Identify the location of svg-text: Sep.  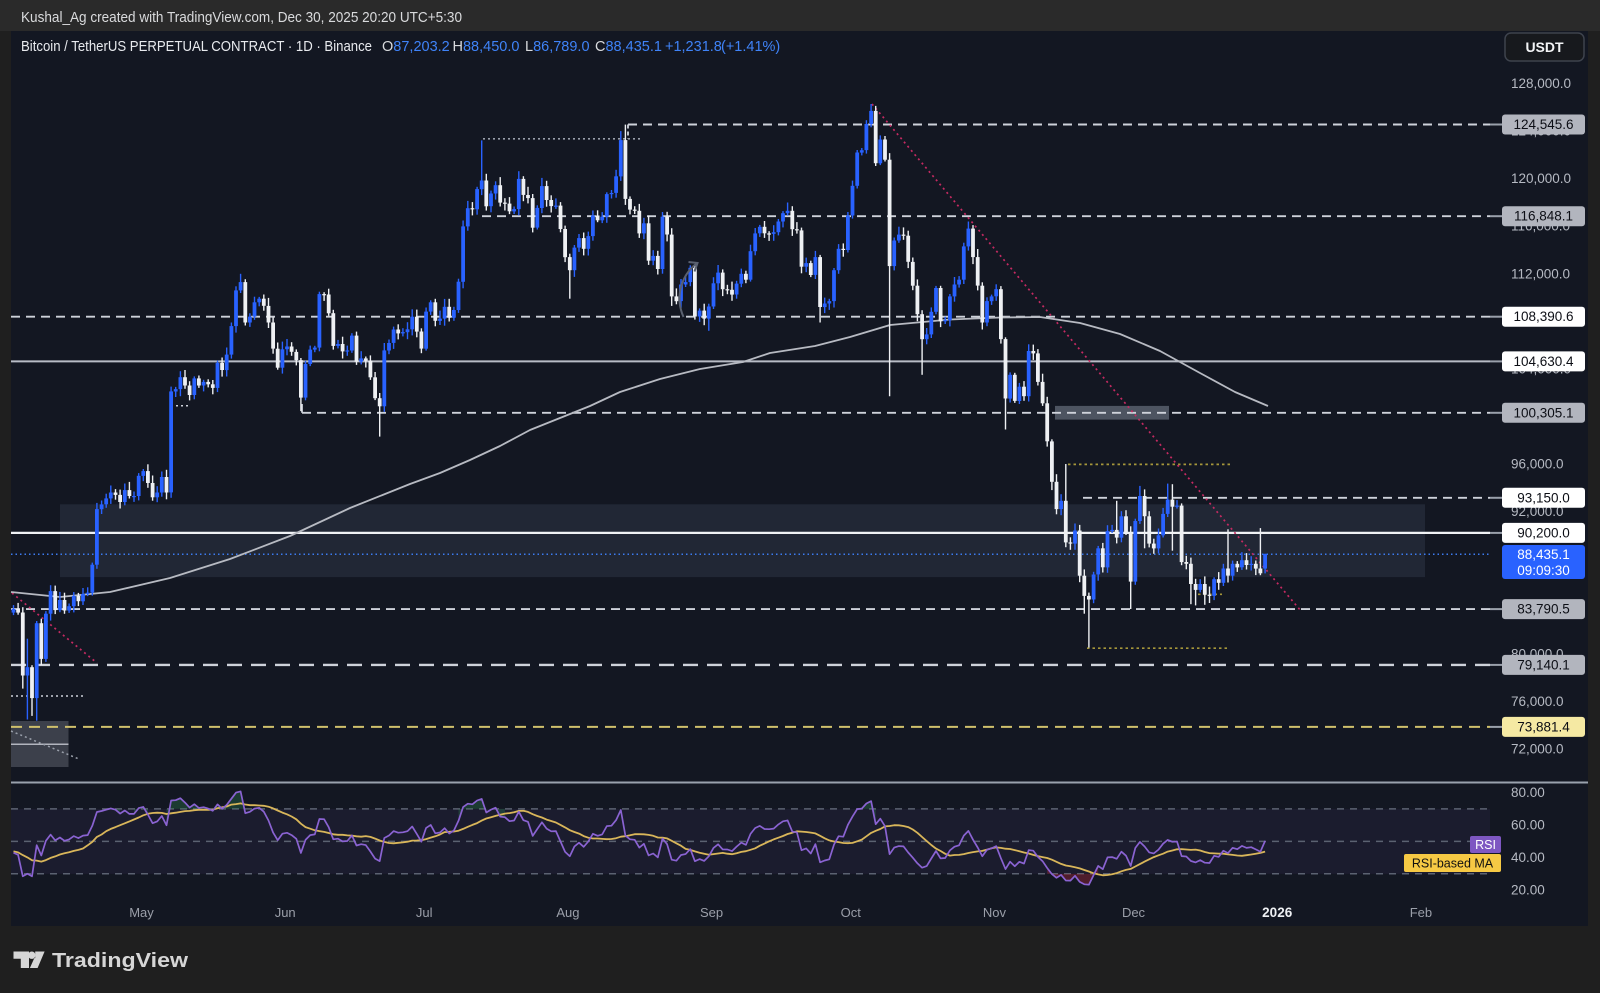
(711, 912).